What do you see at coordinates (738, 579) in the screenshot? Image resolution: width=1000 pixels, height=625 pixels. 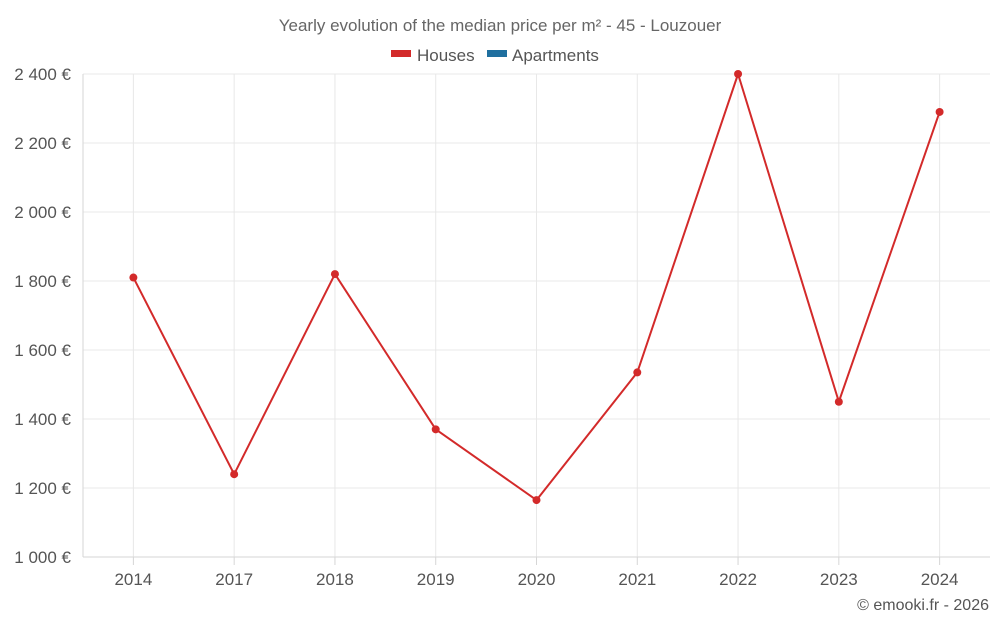 I see `x-tick-label: 2022` at bounding box center [738, 579].